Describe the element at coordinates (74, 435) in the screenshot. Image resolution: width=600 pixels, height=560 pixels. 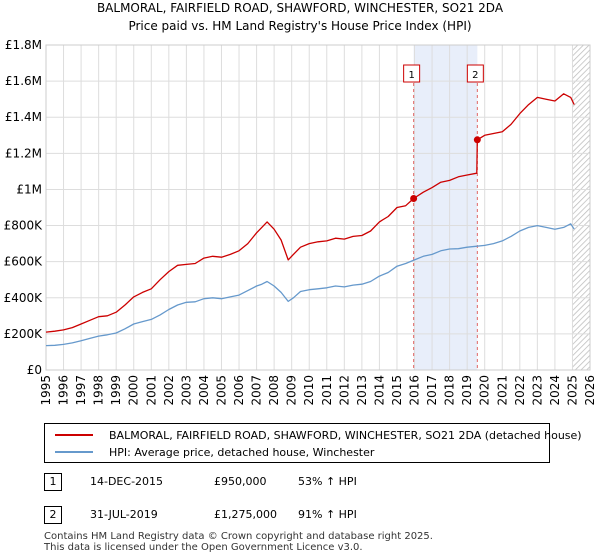
I see `legend-swatch-property` at that location.